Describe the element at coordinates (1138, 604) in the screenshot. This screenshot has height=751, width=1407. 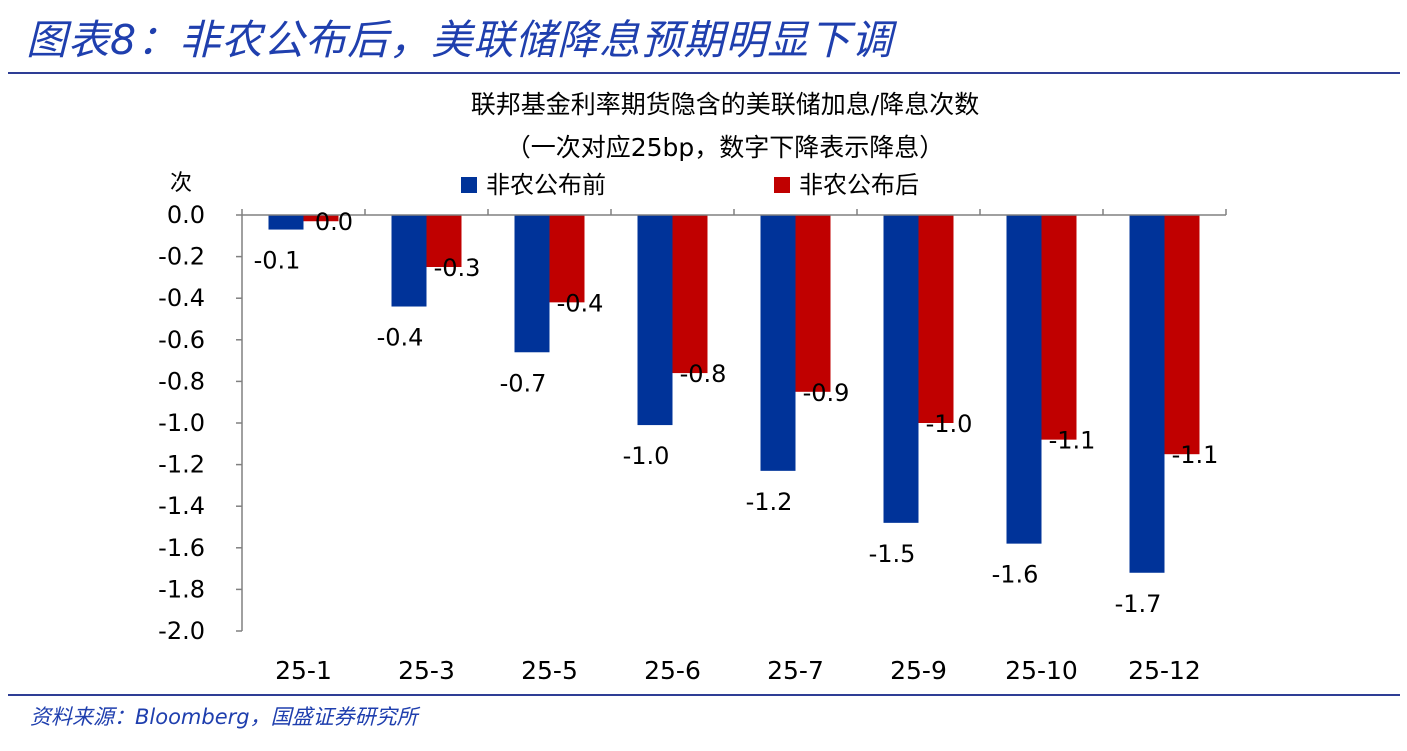
I see `data-label: -1.7` at that location.